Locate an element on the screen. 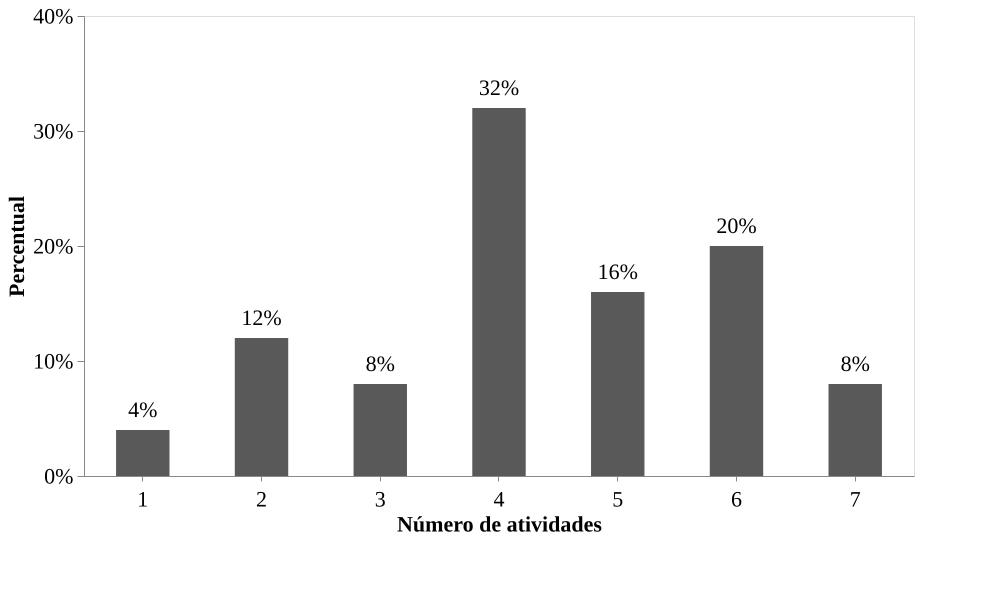 The width and height of the screenshot is (988, 602). x-tick-label: 2 is located at coordinates (262, 499).